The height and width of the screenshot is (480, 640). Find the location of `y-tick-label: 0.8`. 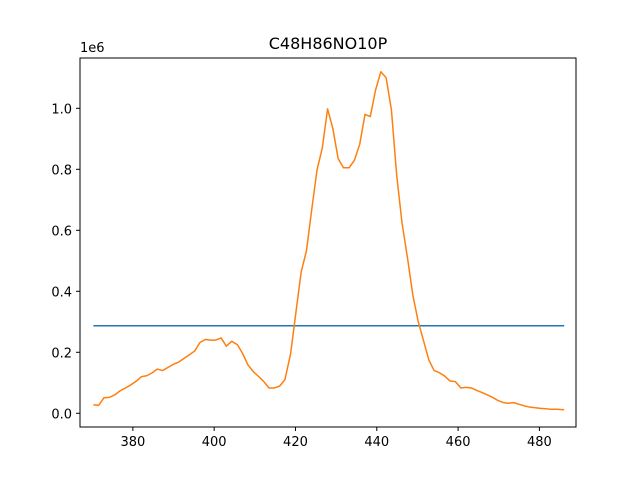

y-tick-label: 0.8 is located at coordinates (61, 170).